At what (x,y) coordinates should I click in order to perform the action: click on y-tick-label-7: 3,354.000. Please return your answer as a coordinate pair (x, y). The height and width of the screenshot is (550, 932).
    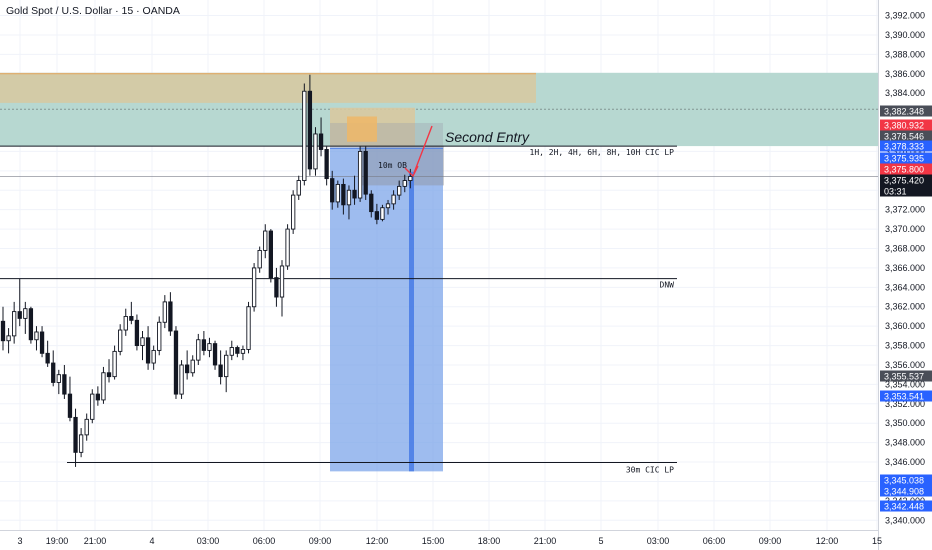
    Looking at the image, I should click on (905, 384).